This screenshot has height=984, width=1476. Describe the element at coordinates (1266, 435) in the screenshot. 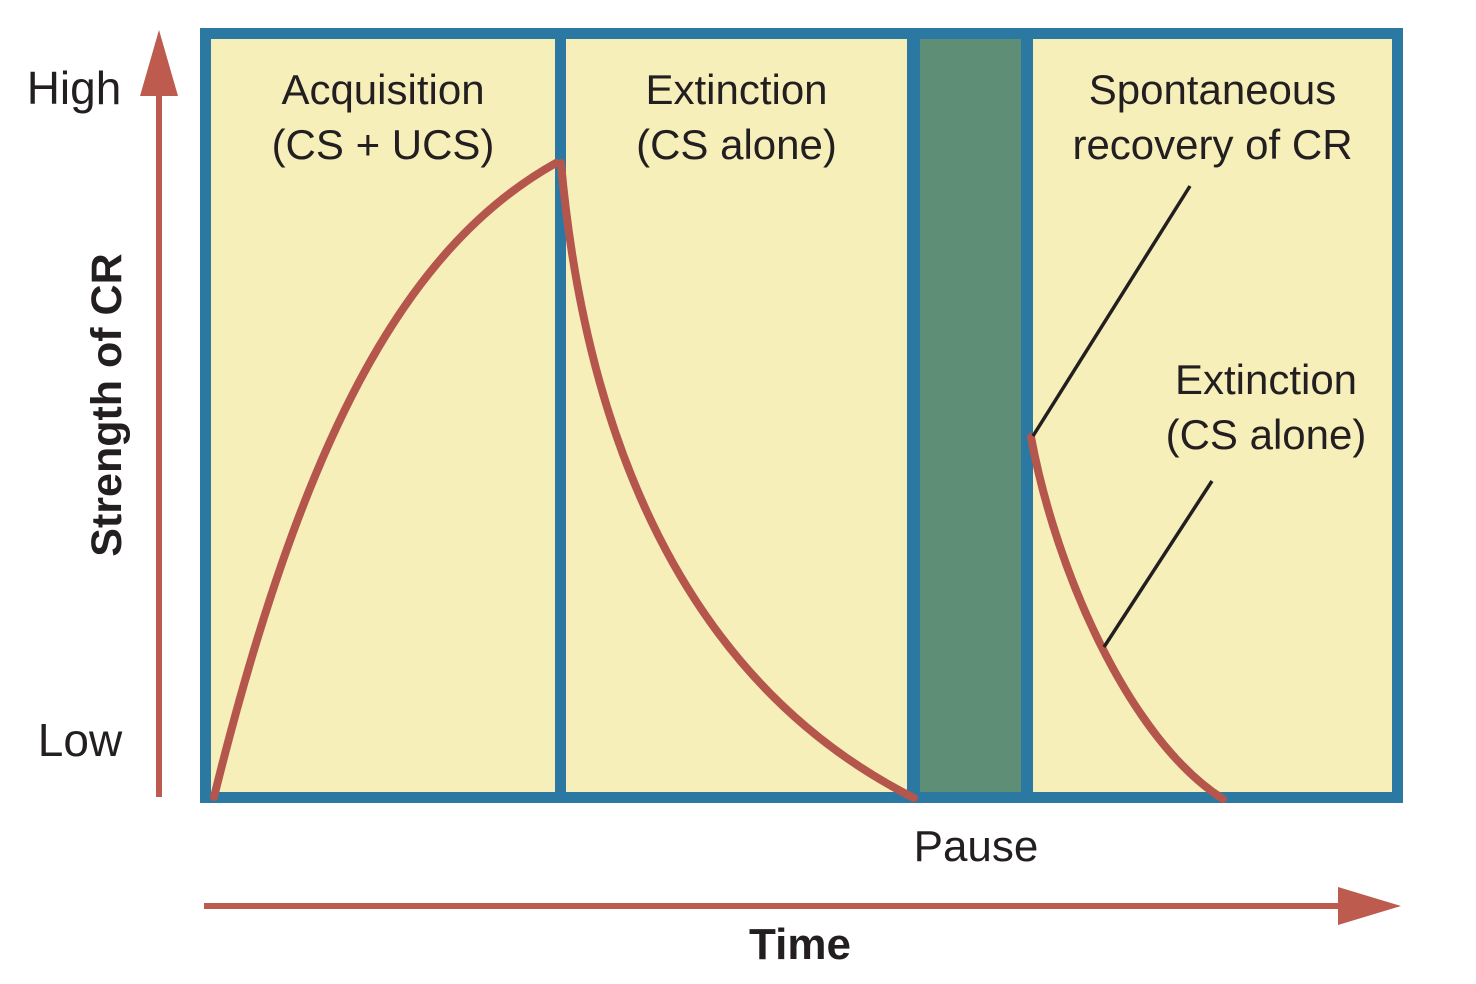

I see `extinction2-label-line2: (CS alone)` at that location.